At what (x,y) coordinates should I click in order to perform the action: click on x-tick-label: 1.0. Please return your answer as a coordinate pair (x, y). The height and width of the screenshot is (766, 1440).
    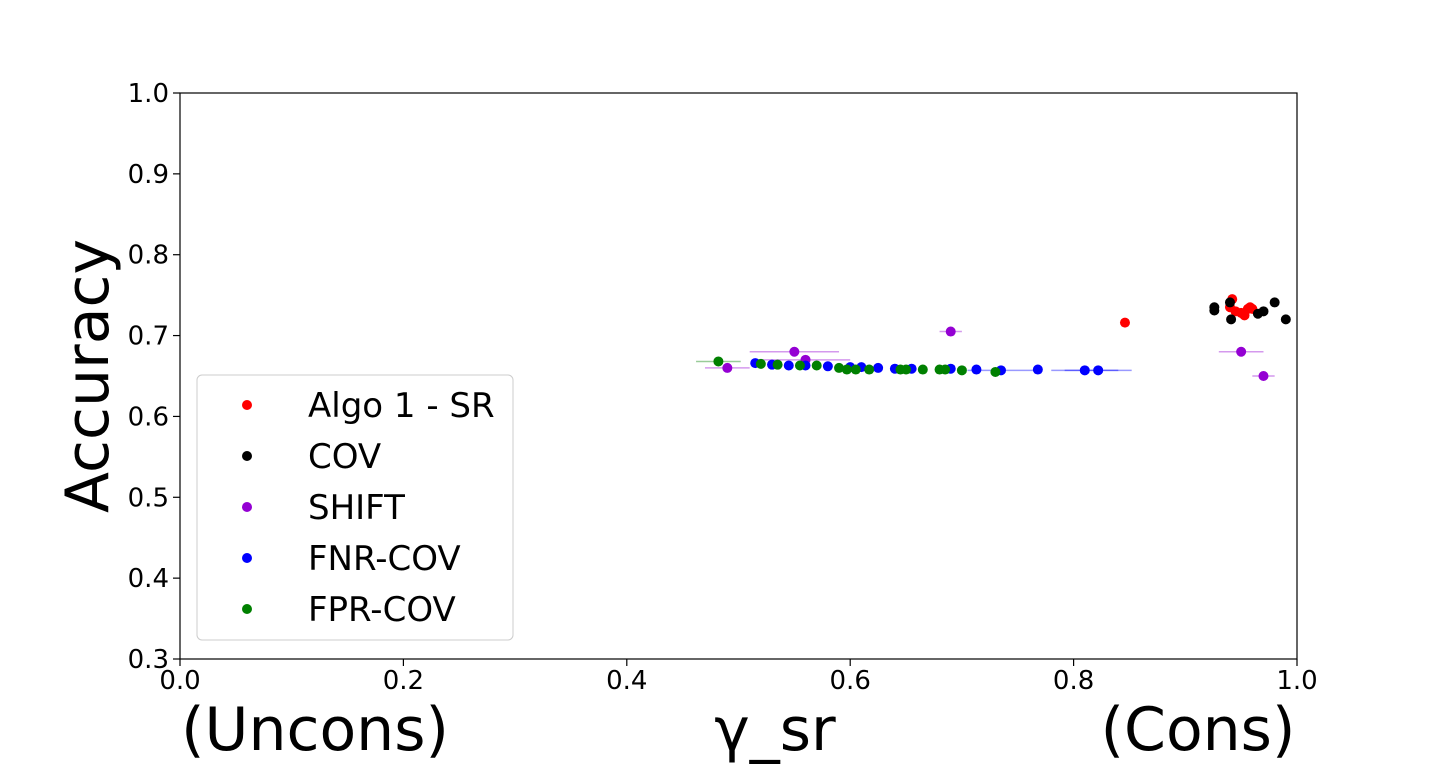
    Looking at the image, I should click on (1296, 681).